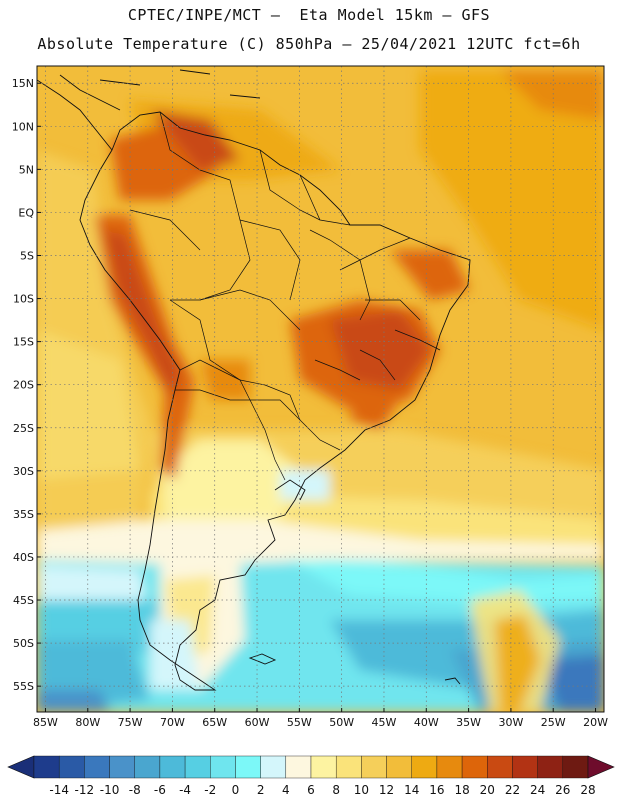  I want to click on lat-tick-label: 45S, so click(23, 600).